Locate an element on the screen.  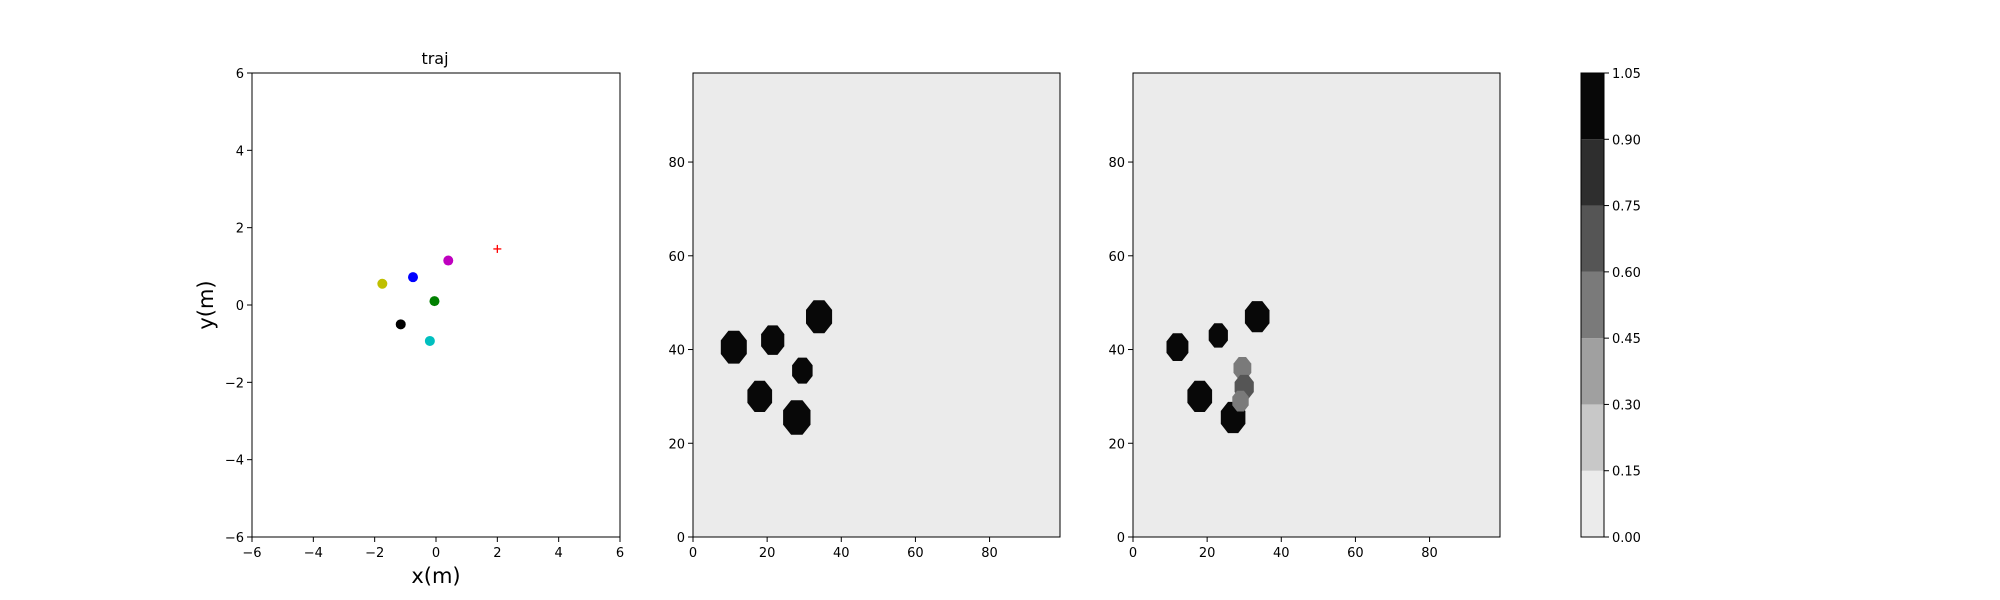
map-2-x-tick-label: 20 is located at coordinates (1207, 553).